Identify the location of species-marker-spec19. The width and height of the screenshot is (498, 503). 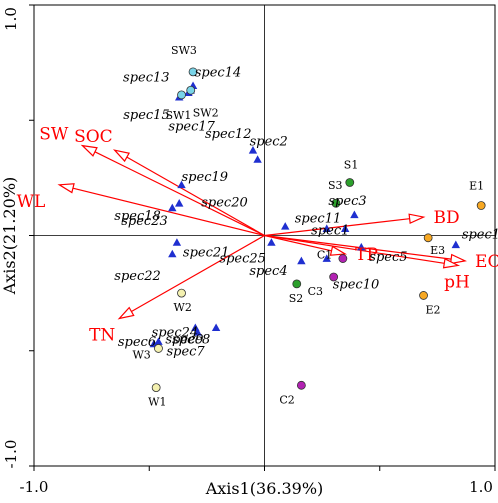
(181, 184).